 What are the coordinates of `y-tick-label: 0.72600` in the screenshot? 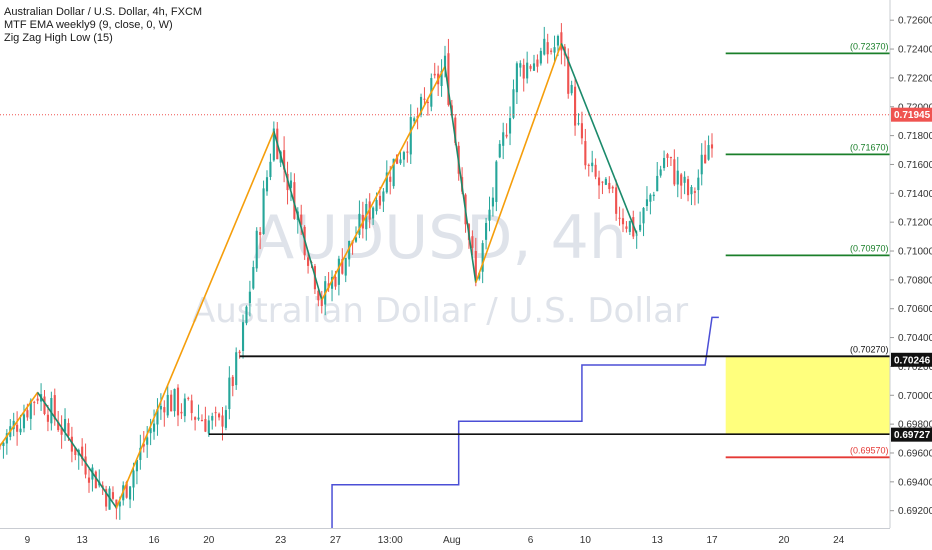 It's located at (915, 21).